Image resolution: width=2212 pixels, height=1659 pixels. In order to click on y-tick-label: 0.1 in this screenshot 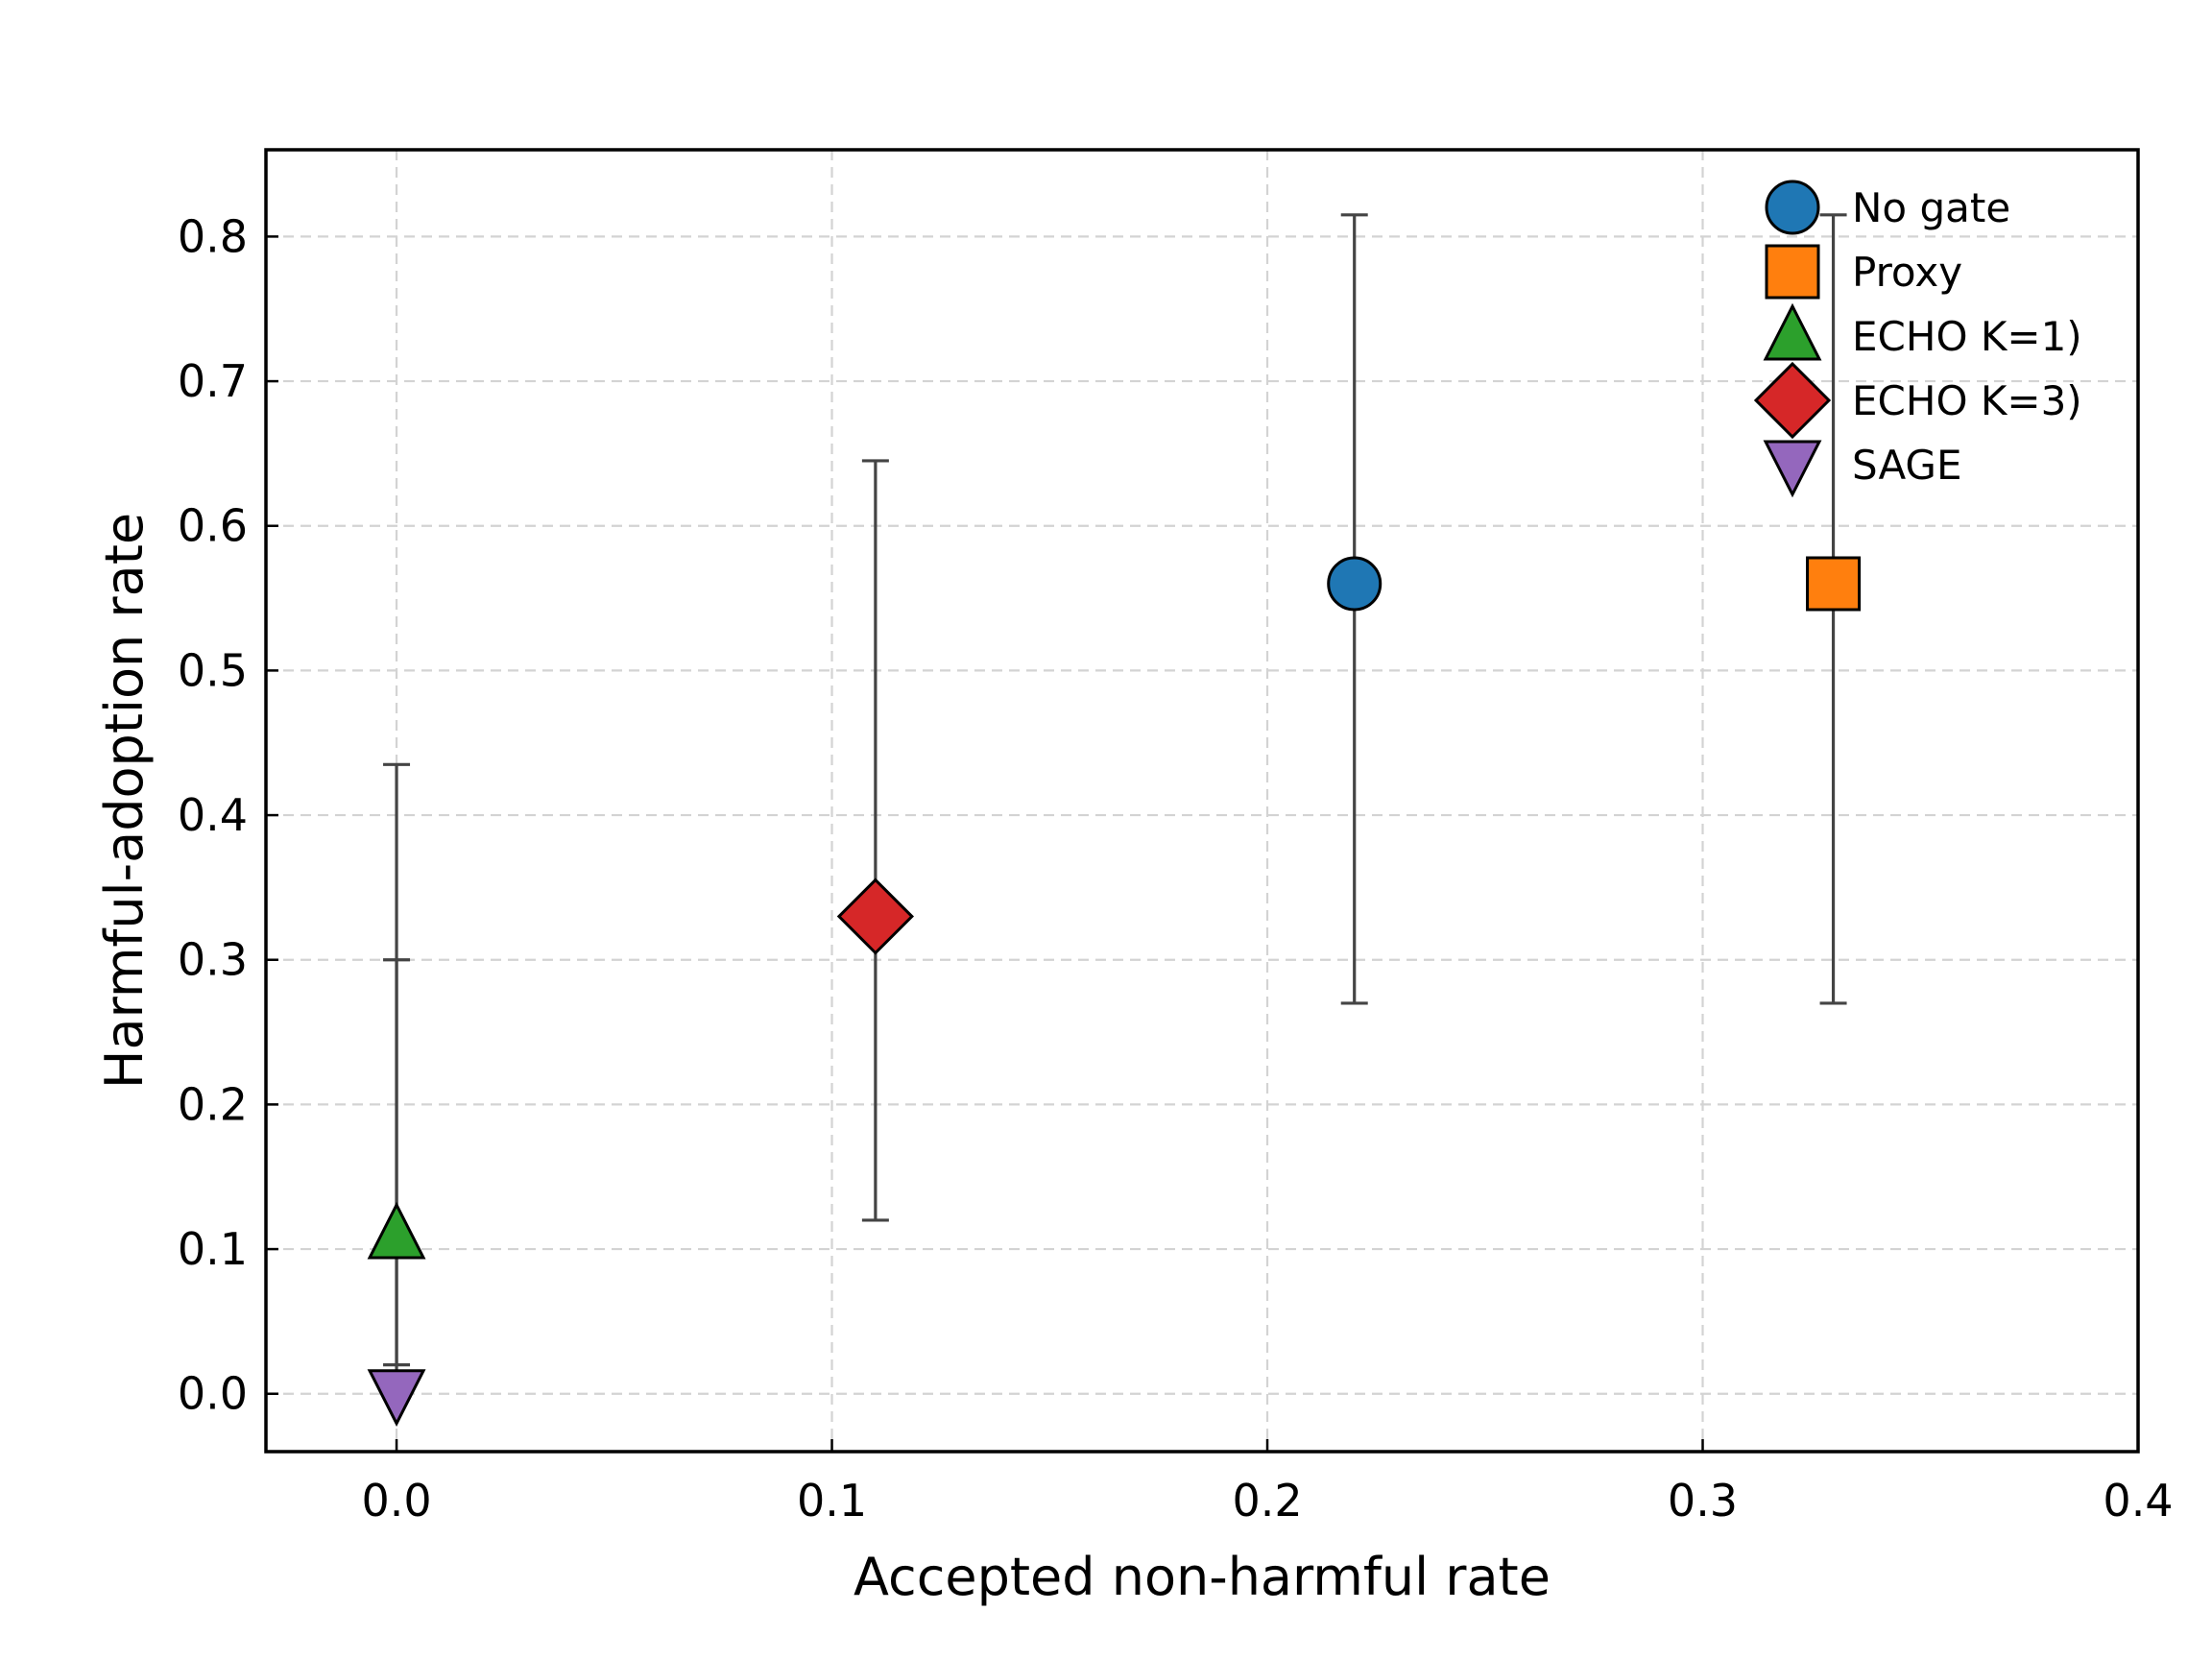, I will do `click(213, 1249)`.